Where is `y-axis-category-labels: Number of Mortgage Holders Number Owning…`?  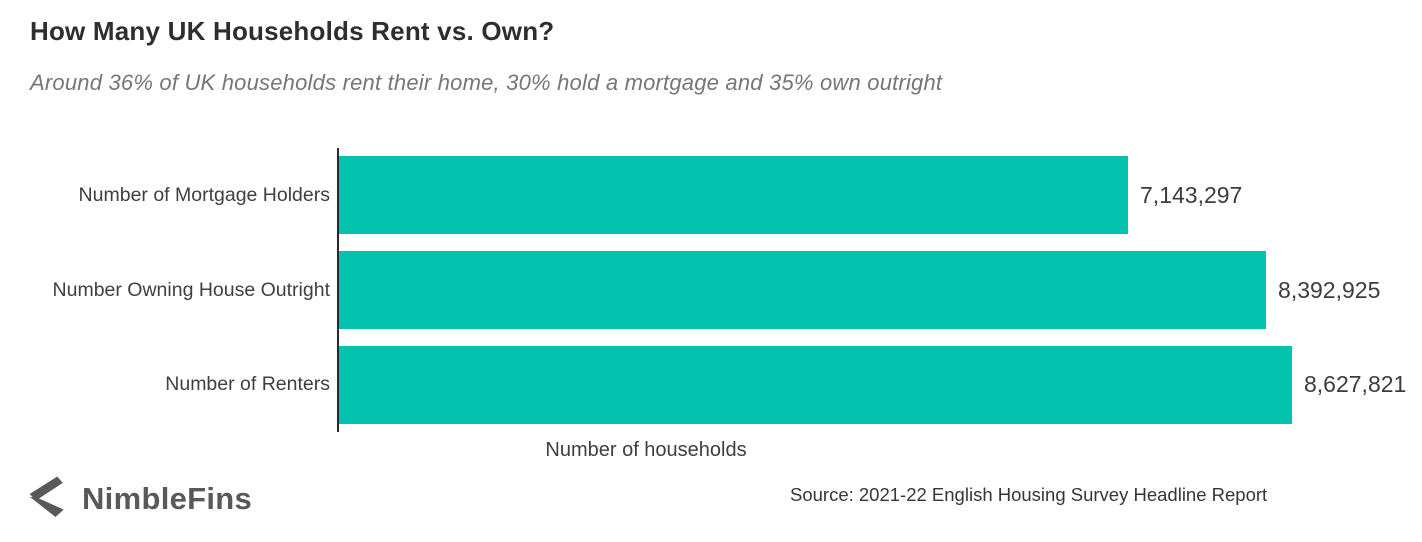 y-axis-category-labels: Number of Mortgage Holders Number Owning… is located at coordinates (165, 290).